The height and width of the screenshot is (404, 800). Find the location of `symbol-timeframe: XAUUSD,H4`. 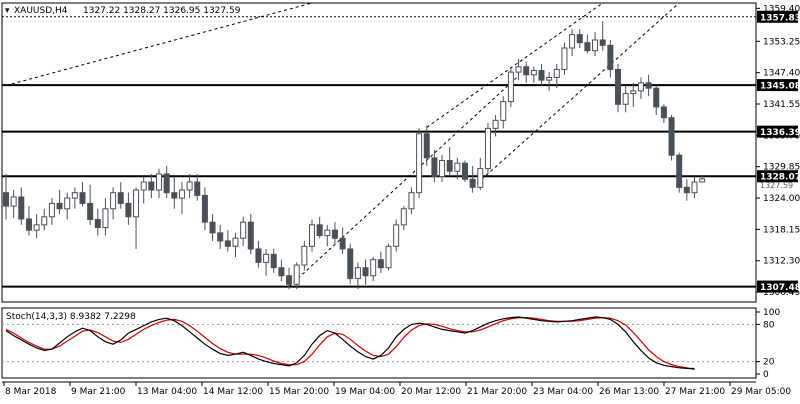

symbol-timeframe: XAUUSD,H4 is located at coordinates (41, 11).